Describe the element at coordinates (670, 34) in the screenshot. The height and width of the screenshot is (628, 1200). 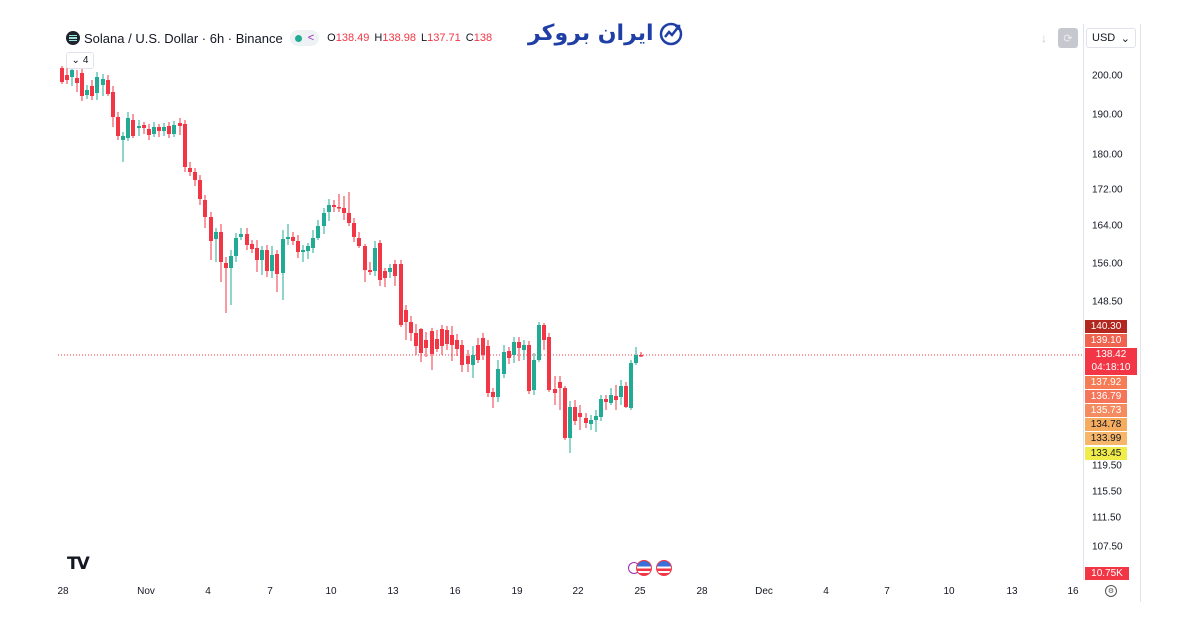
I see `brand-chart-icon` at that location.